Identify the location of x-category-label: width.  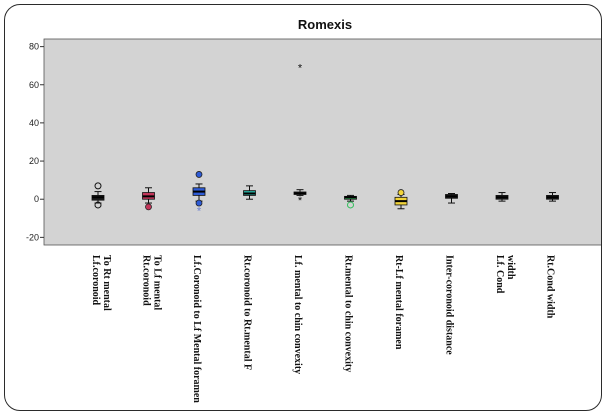
(510, 267).